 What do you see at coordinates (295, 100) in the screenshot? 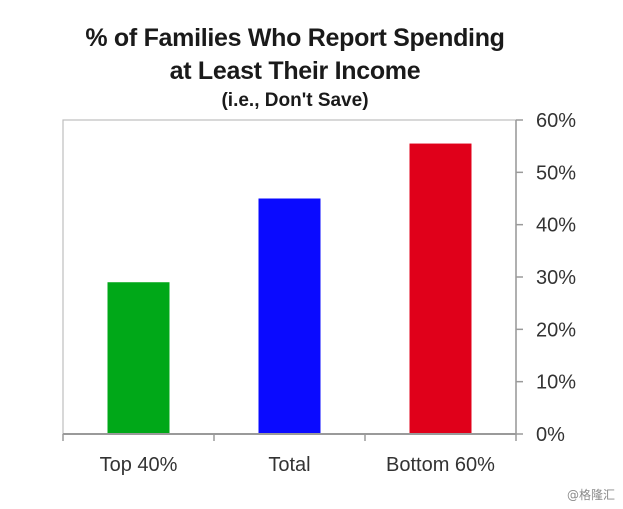
I see `chart-subtitle: (i.e., Don't Save)` at bounding box center [295, 100].